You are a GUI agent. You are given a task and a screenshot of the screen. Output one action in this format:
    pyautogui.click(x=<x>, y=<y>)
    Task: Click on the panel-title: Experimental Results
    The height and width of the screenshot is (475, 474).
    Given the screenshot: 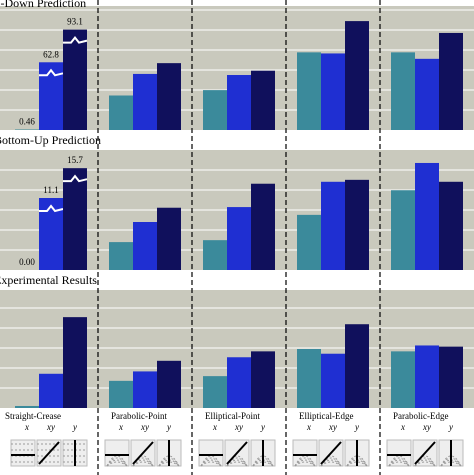 What is the action you would take?
    pyautogui.click(x=48, y=280)
    